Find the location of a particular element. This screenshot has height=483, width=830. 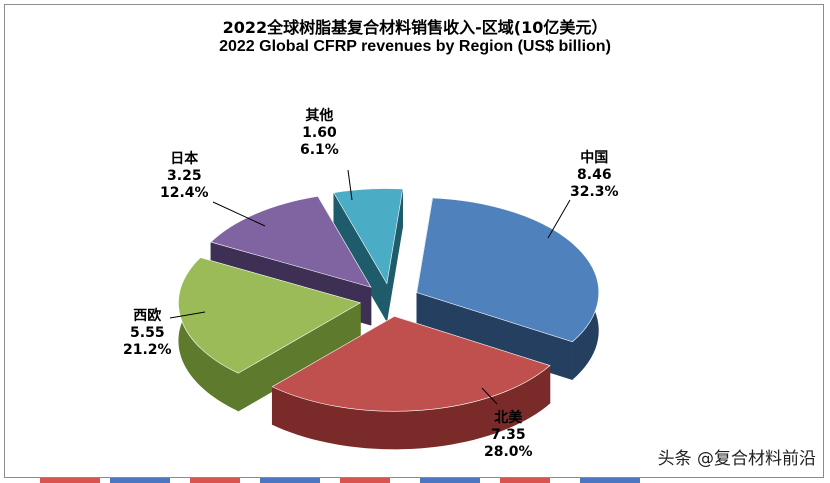

slice-label-other: 其他 1.60 6.1% is located at coordinates (319, 133).